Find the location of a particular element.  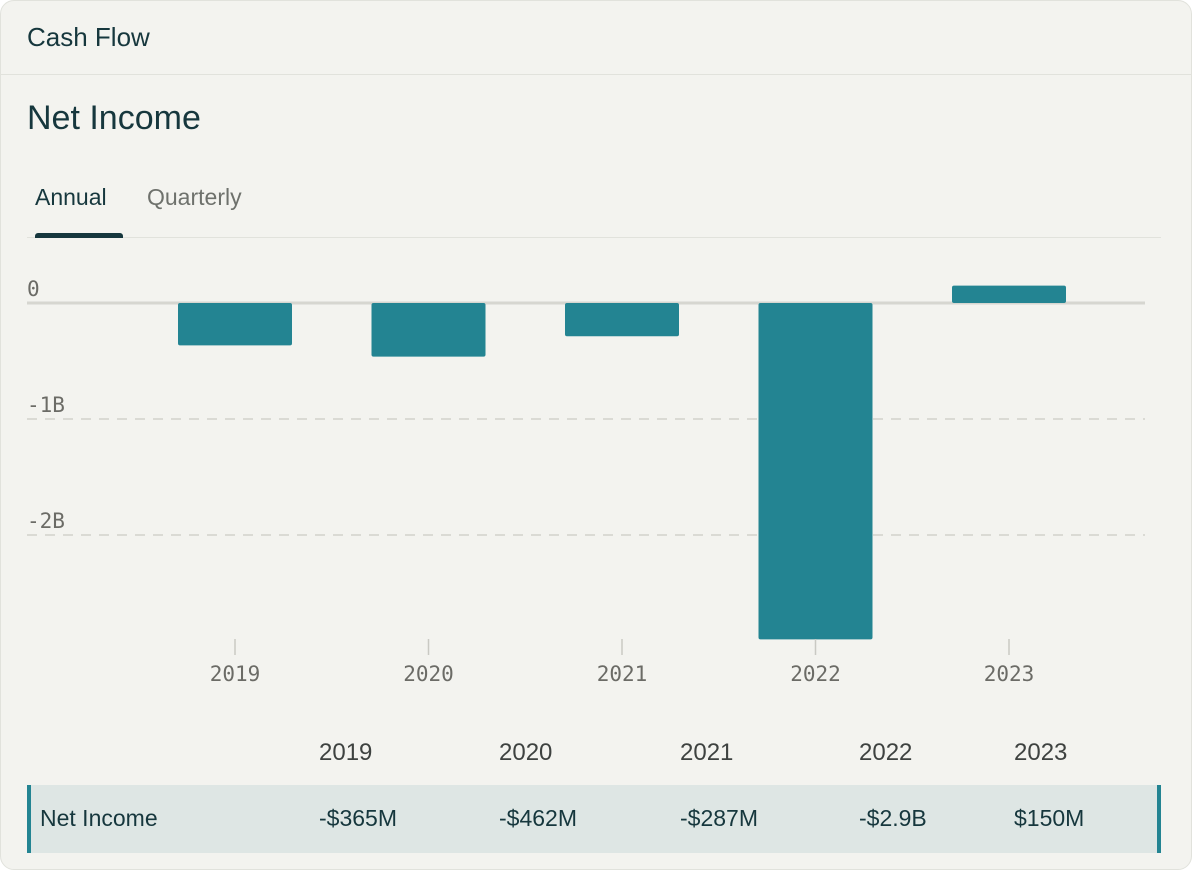

x-tick-label: 2020 is located at coordinates (428, 674).